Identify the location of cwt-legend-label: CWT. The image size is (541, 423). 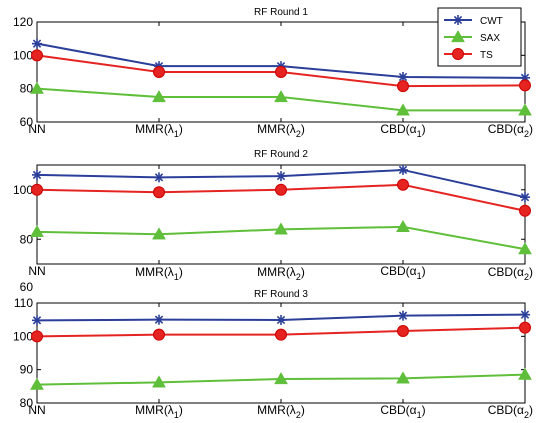
(491, 21).